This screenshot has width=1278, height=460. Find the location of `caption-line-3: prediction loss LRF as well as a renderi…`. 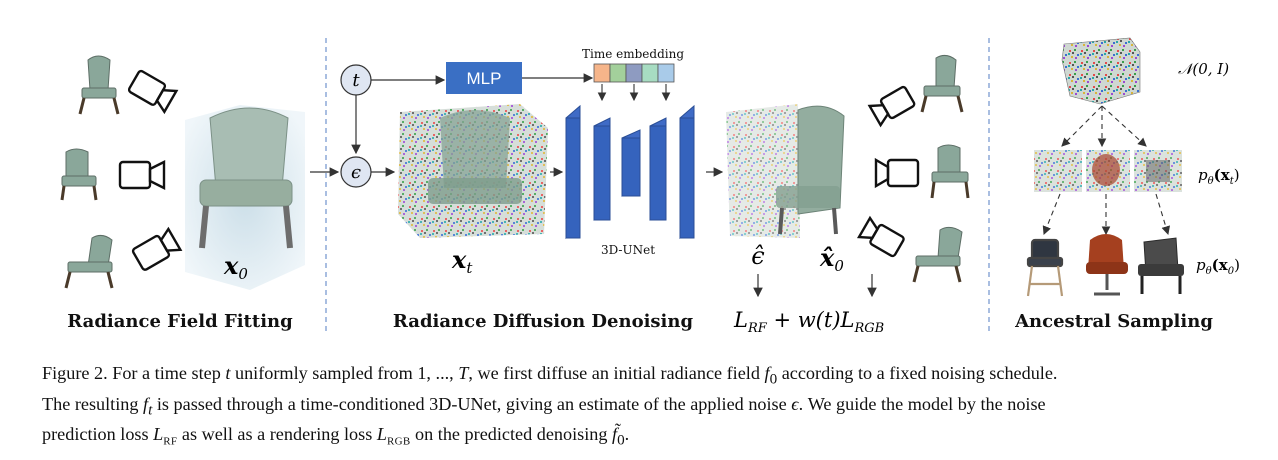

caption-line-3: prediction loss LRF as well as a renderi… is located at coordinates (653, 438).